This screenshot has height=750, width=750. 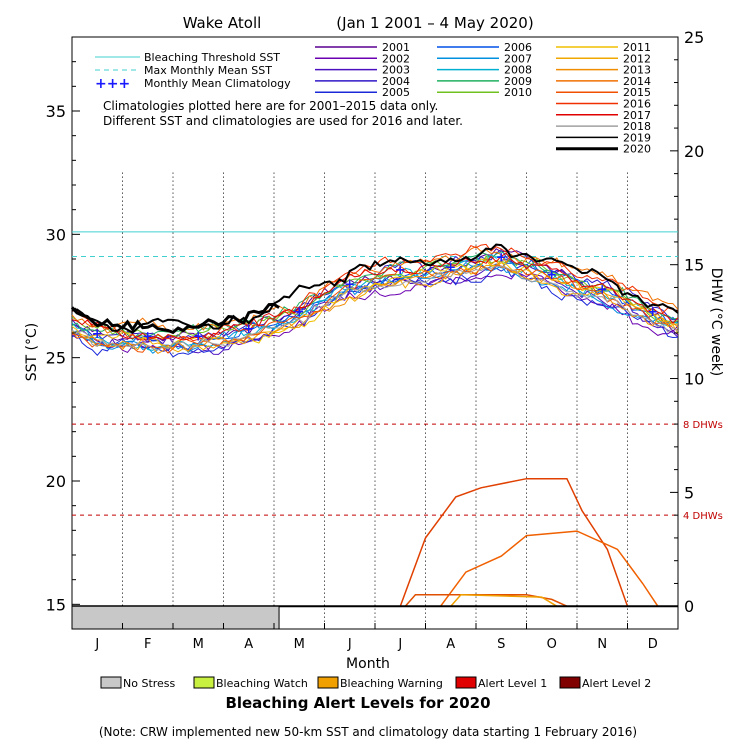 I want to click on legend-year-label: 2018, so click(x=637, y=126).